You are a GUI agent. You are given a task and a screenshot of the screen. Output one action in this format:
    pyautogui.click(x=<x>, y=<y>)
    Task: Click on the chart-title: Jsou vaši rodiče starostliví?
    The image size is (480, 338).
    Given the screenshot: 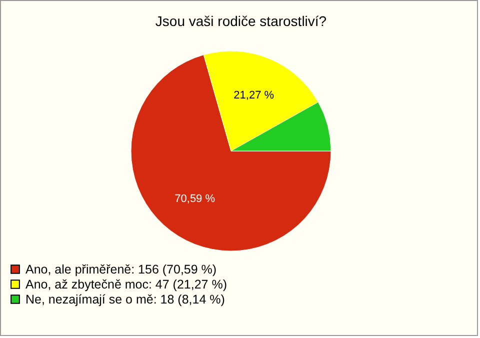 What is the action you would take?
    pyautogui.click(x=241, y=21)
    